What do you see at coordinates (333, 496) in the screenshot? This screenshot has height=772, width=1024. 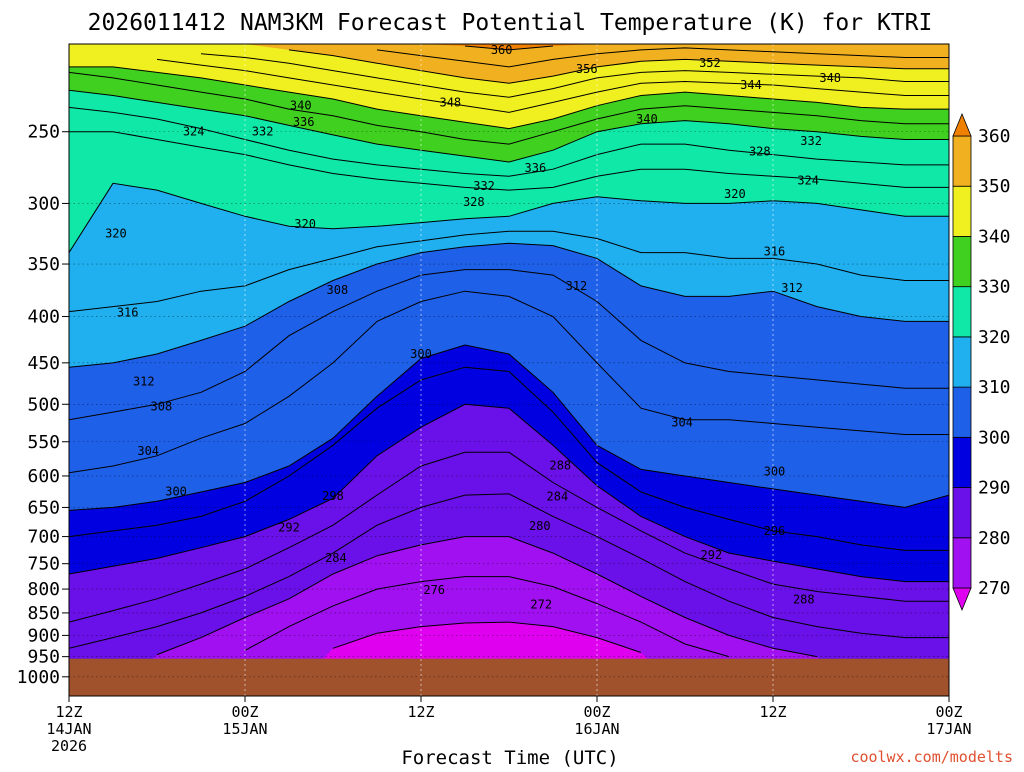 I see `contour-label: 298` at bounding box center [333, 496].